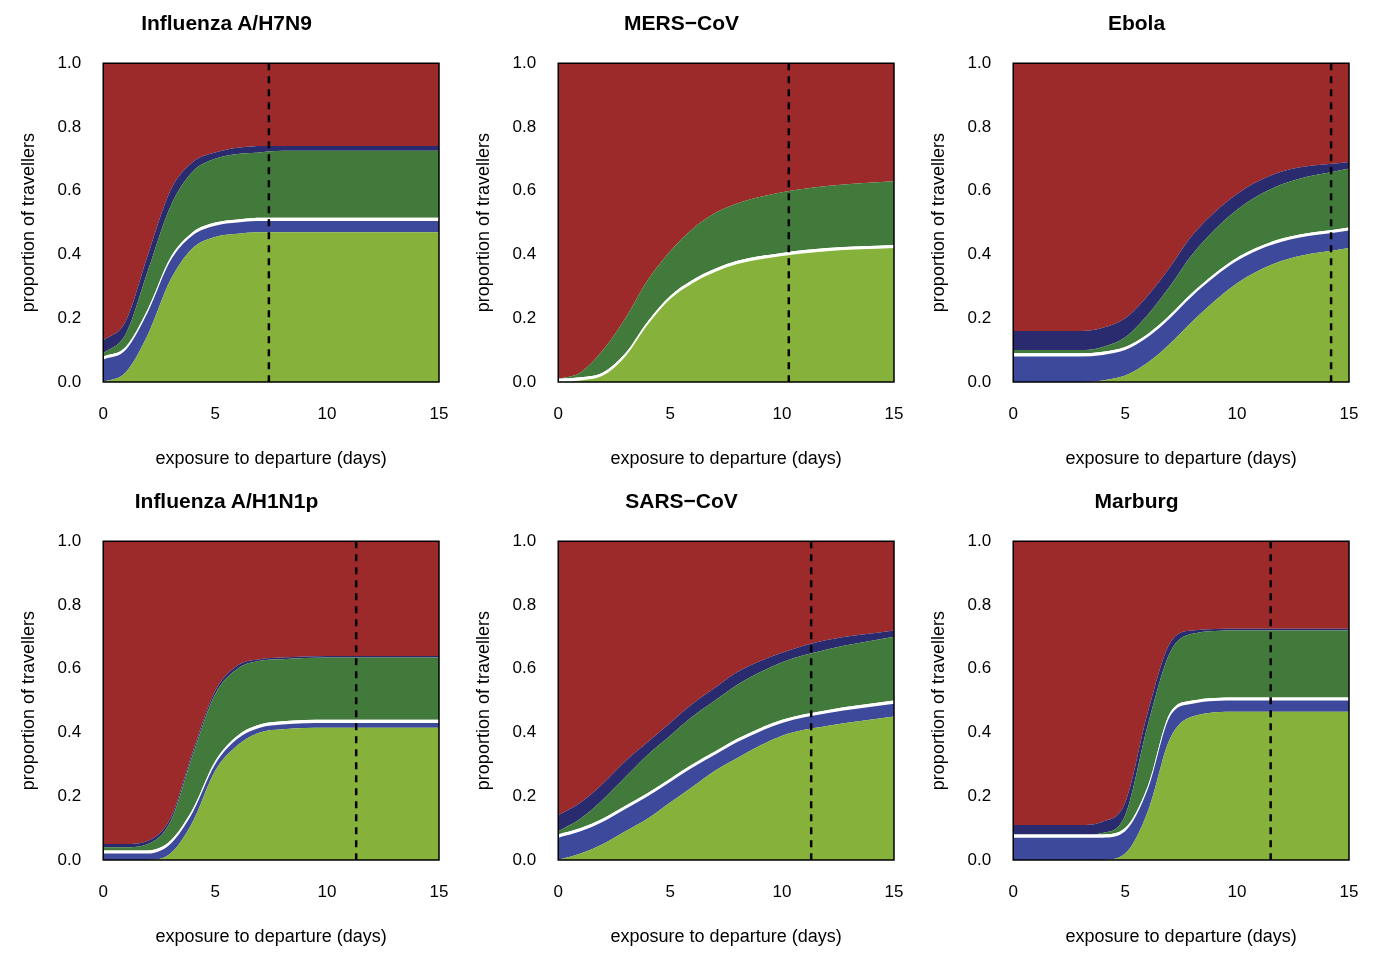 This screenshot has height=977, width=1387. I want to click on chart-title: SARS−CoV, so click(681, 501).